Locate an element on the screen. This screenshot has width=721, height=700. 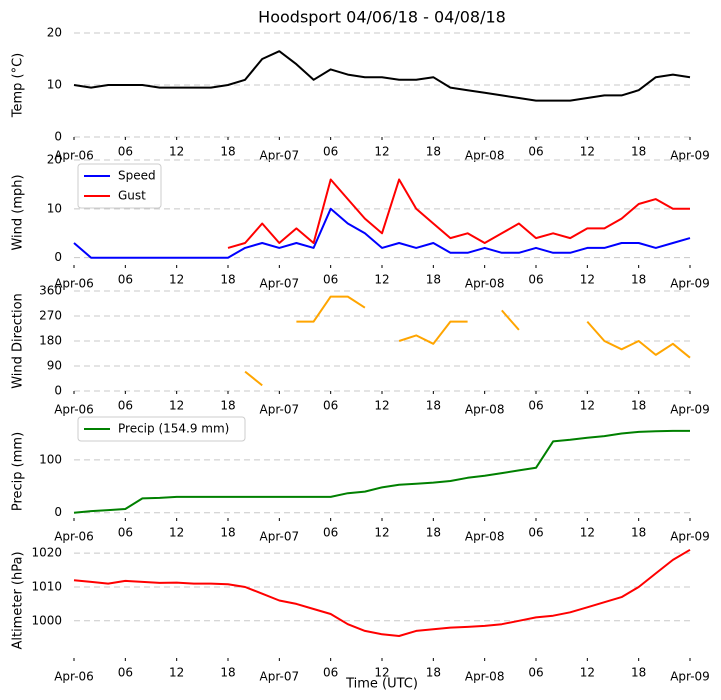
y-tick-label: 90 is located at coordinates (54, 366).